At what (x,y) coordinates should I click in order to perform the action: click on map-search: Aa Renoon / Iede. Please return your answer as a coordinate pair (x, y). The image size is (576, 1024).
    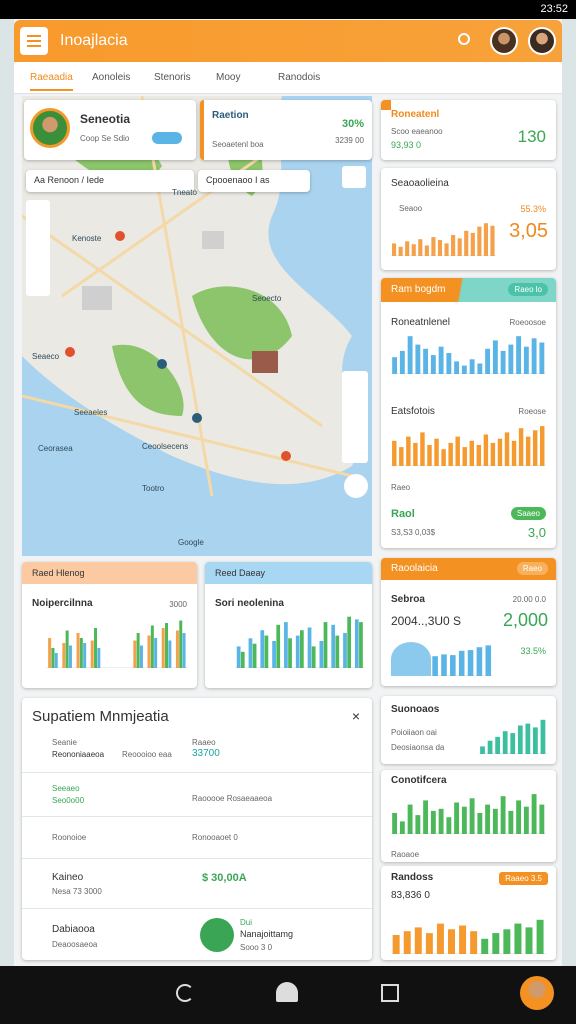
    Looking at the image, I should click on (110, 181).